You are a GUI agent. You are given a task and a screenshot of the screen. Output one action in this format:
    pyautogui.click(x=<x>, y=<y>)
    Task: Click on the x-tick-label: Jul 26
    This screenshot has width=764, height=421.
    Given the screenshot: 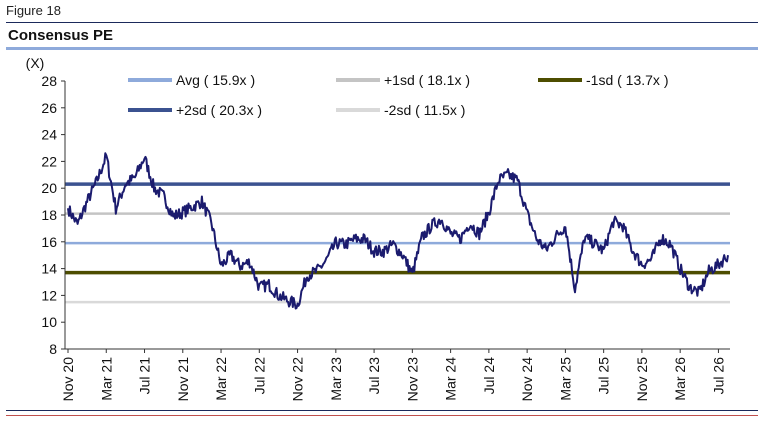 What is the action you would take?
    pyautogui.click(x=718, y=376)
    